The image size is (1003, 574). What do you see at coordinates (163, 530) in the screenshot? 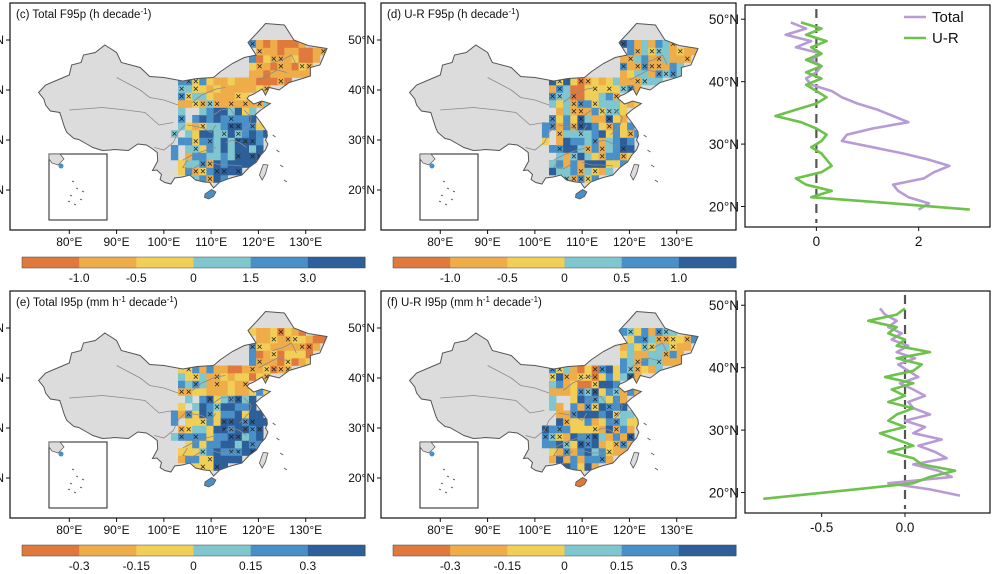
I see `lon-tick-label: 100°E` at bounding box center [163, 530].